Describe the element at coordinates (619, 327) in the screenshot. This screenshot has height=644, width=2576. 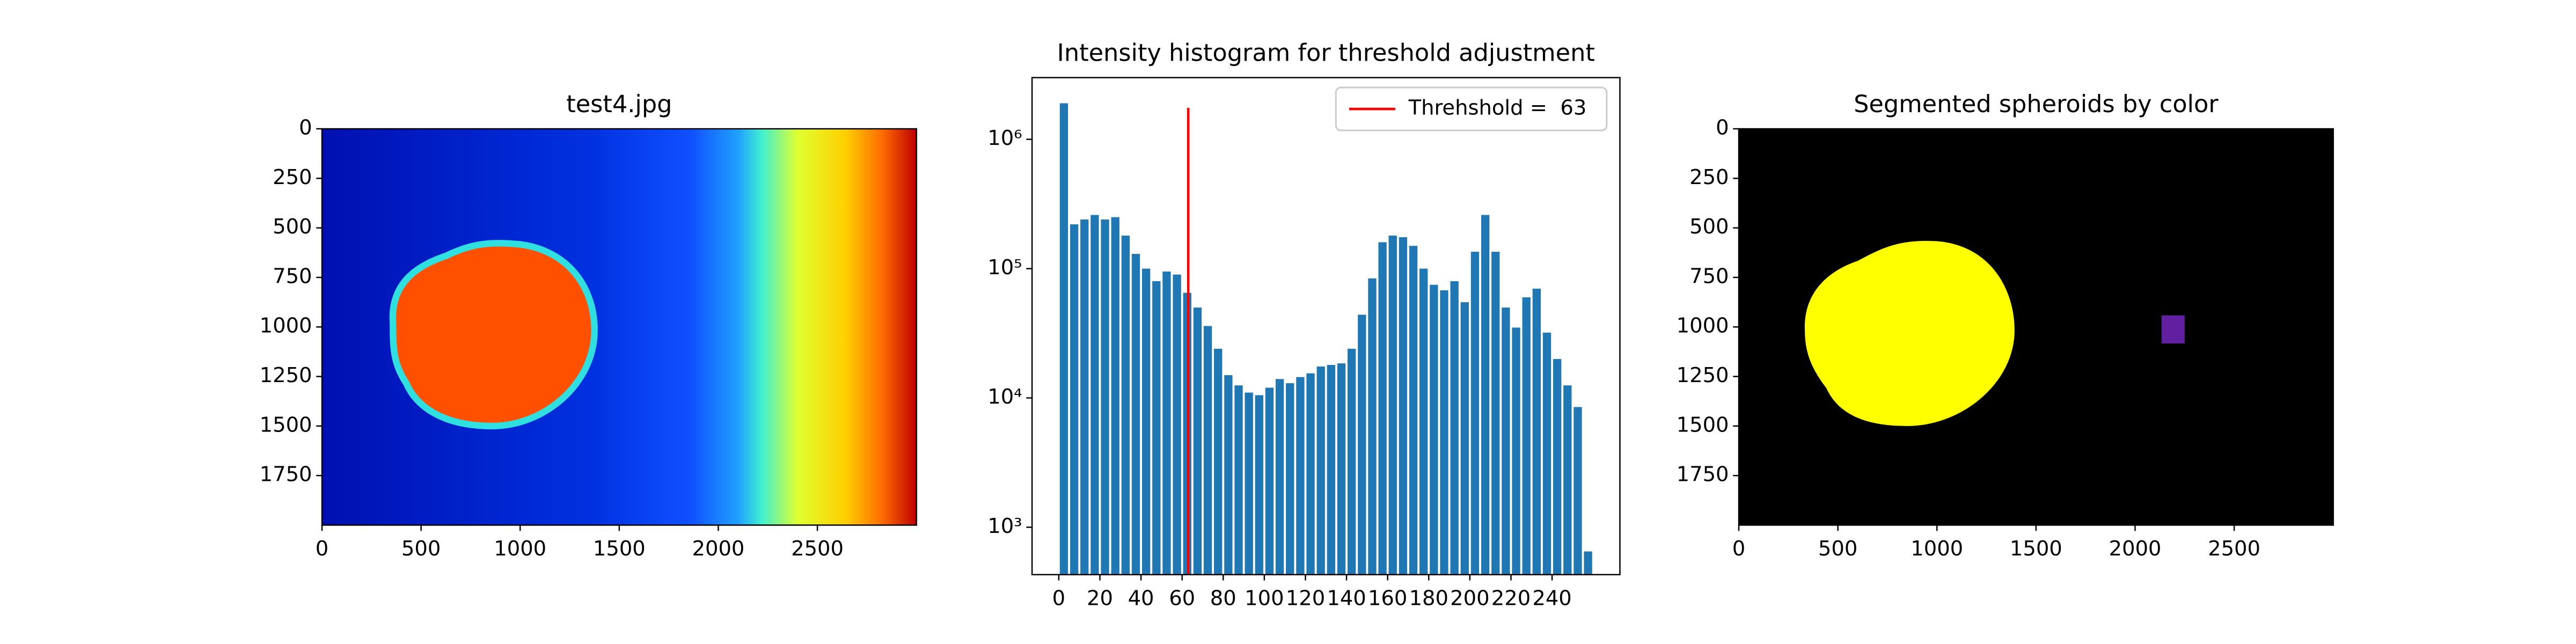
I see `image-left` at that location.